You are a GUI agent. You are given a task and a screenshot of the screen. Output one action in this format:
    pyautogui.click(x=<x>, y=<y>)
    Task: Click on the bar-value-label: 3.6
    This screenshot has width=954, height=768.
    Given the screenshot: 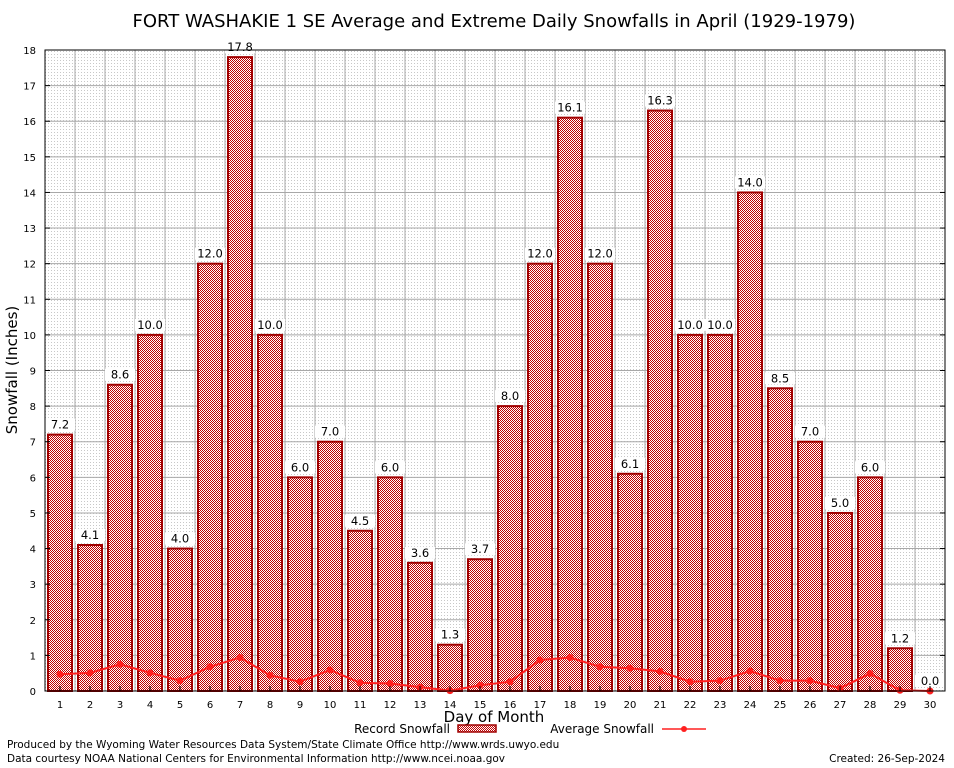 What is the action you would take?
    pyautogui.click(x=420, y=553)
    